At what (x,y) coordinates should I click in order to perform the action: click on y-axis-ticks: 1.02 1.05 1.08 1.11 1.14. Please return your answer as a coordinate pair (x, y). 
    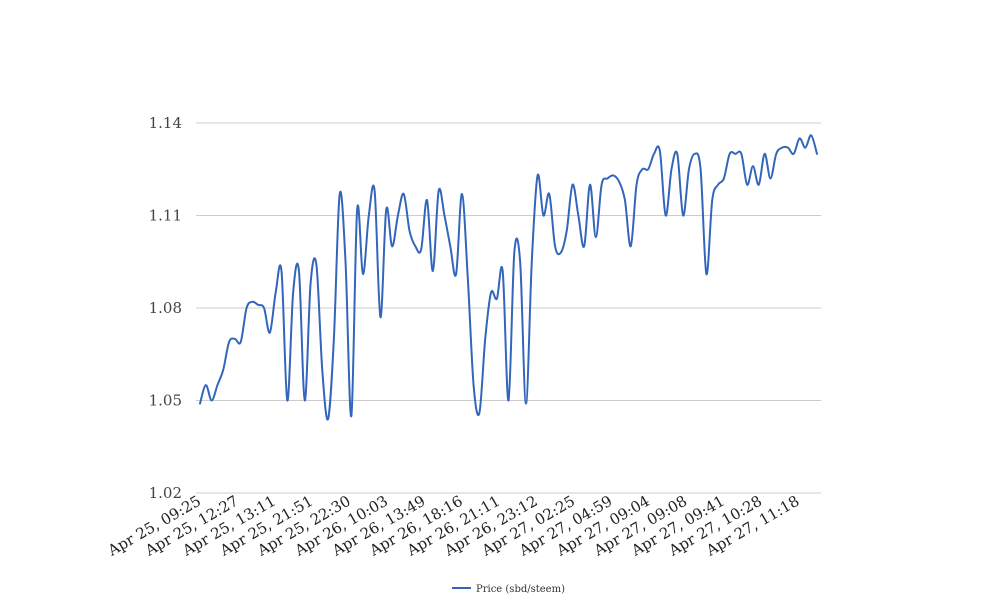
    Looking at the image, I should click on (165, 308).